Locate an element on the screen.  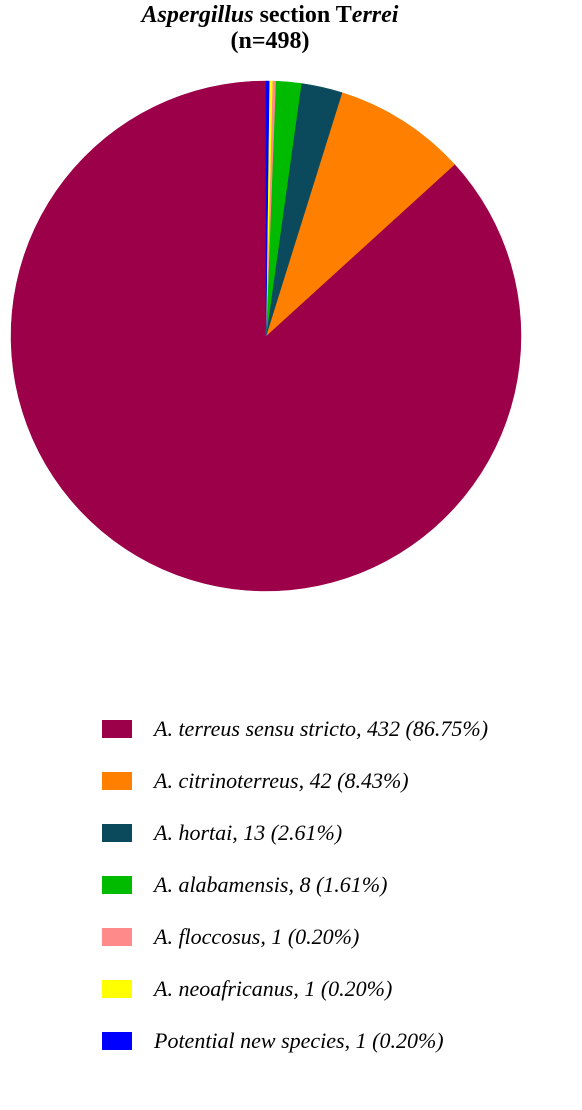
legend-item: A. neoafricanus, 1 (0.20%) is located at coordinates (295, 988).